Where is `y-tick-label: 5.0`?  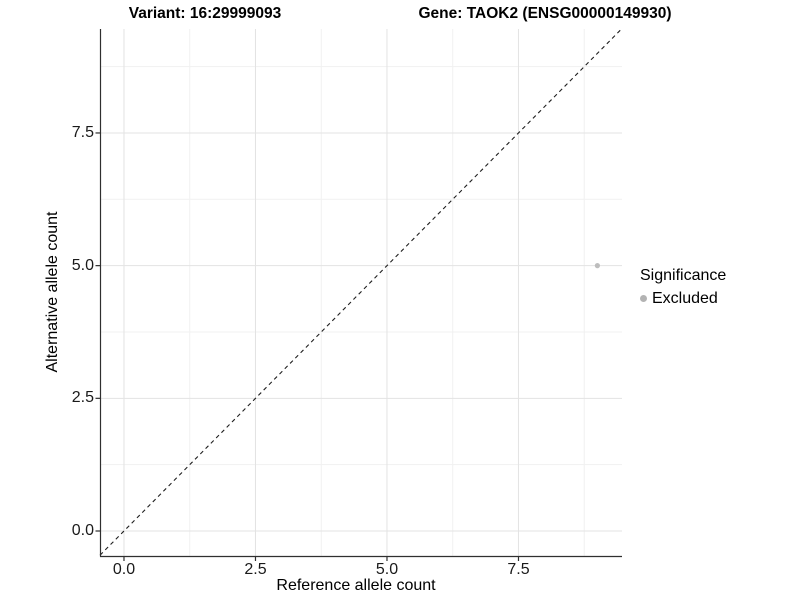
y-tick-label: 5.0 is located at coordinates (82, 265).